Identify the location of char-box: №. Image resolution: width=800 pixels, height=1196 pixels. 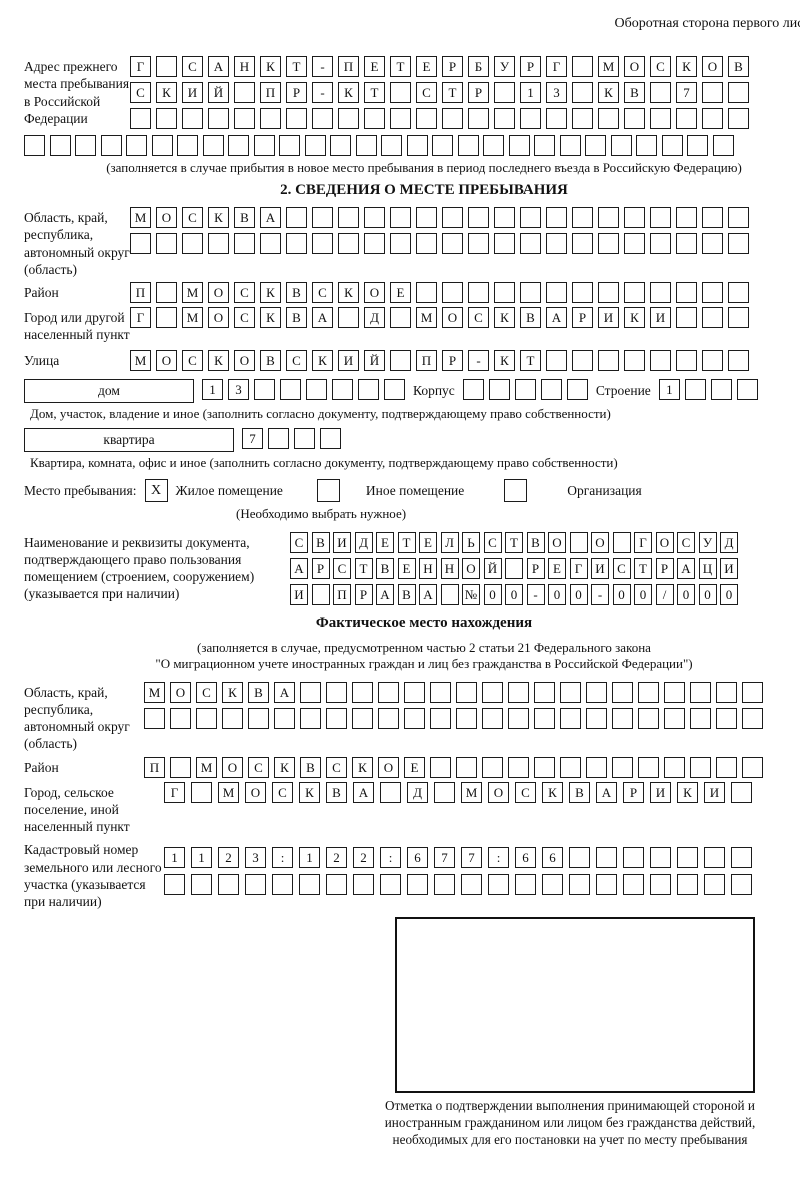
(471, 594).